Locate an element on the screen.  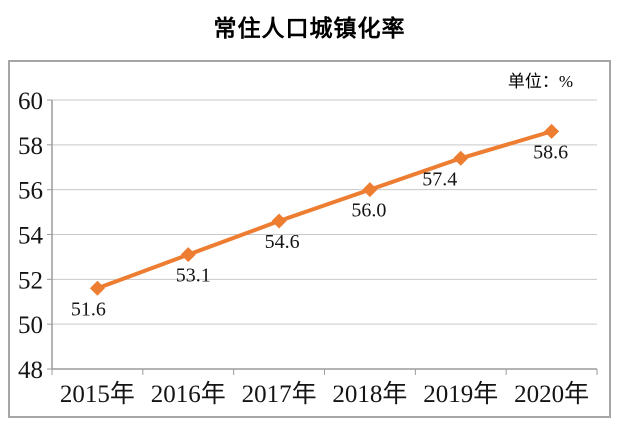
data-label: 57.4 is located at coordinates (439, 179).